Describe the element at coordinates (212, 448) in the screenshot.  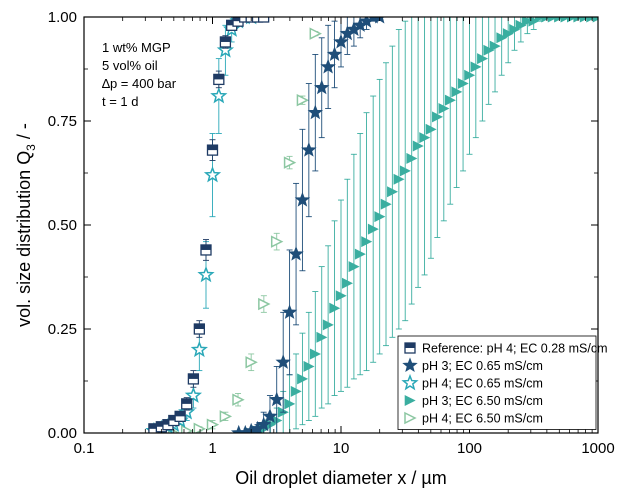
I see `x-tick-label: 1` at that location.